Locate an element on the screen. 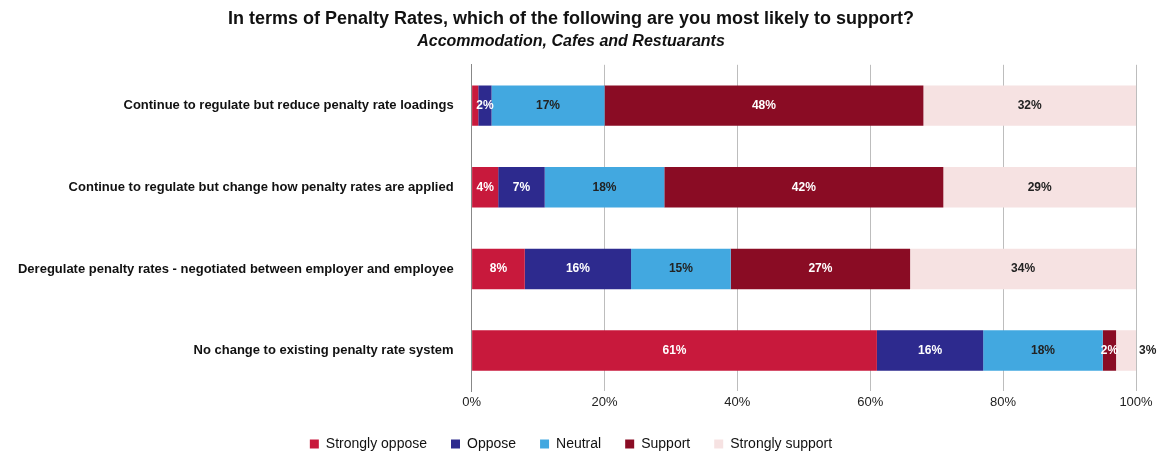 This screenshot has height=461, width=1176. legend-label: Strongly oppose is located at coordinates (376, 442).